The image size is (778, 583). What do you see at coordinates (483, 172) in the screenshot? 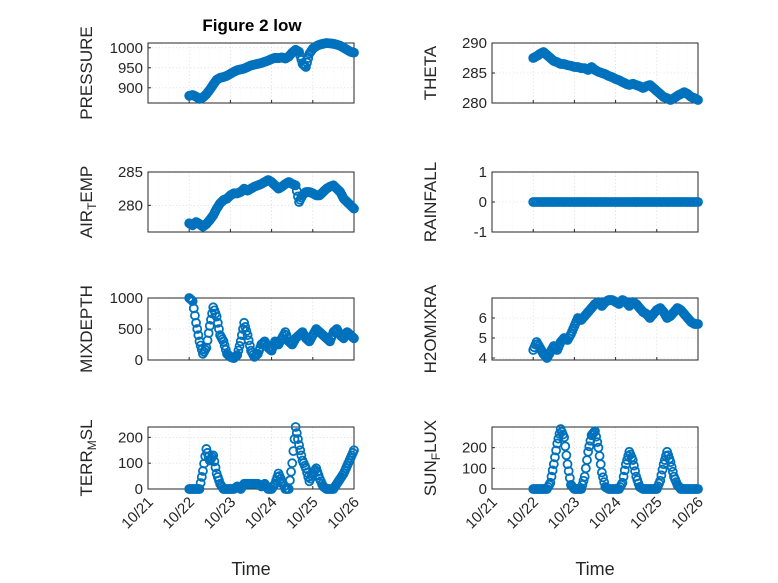
I see `y-tick-label: 1` at bounding box center [483, 172].